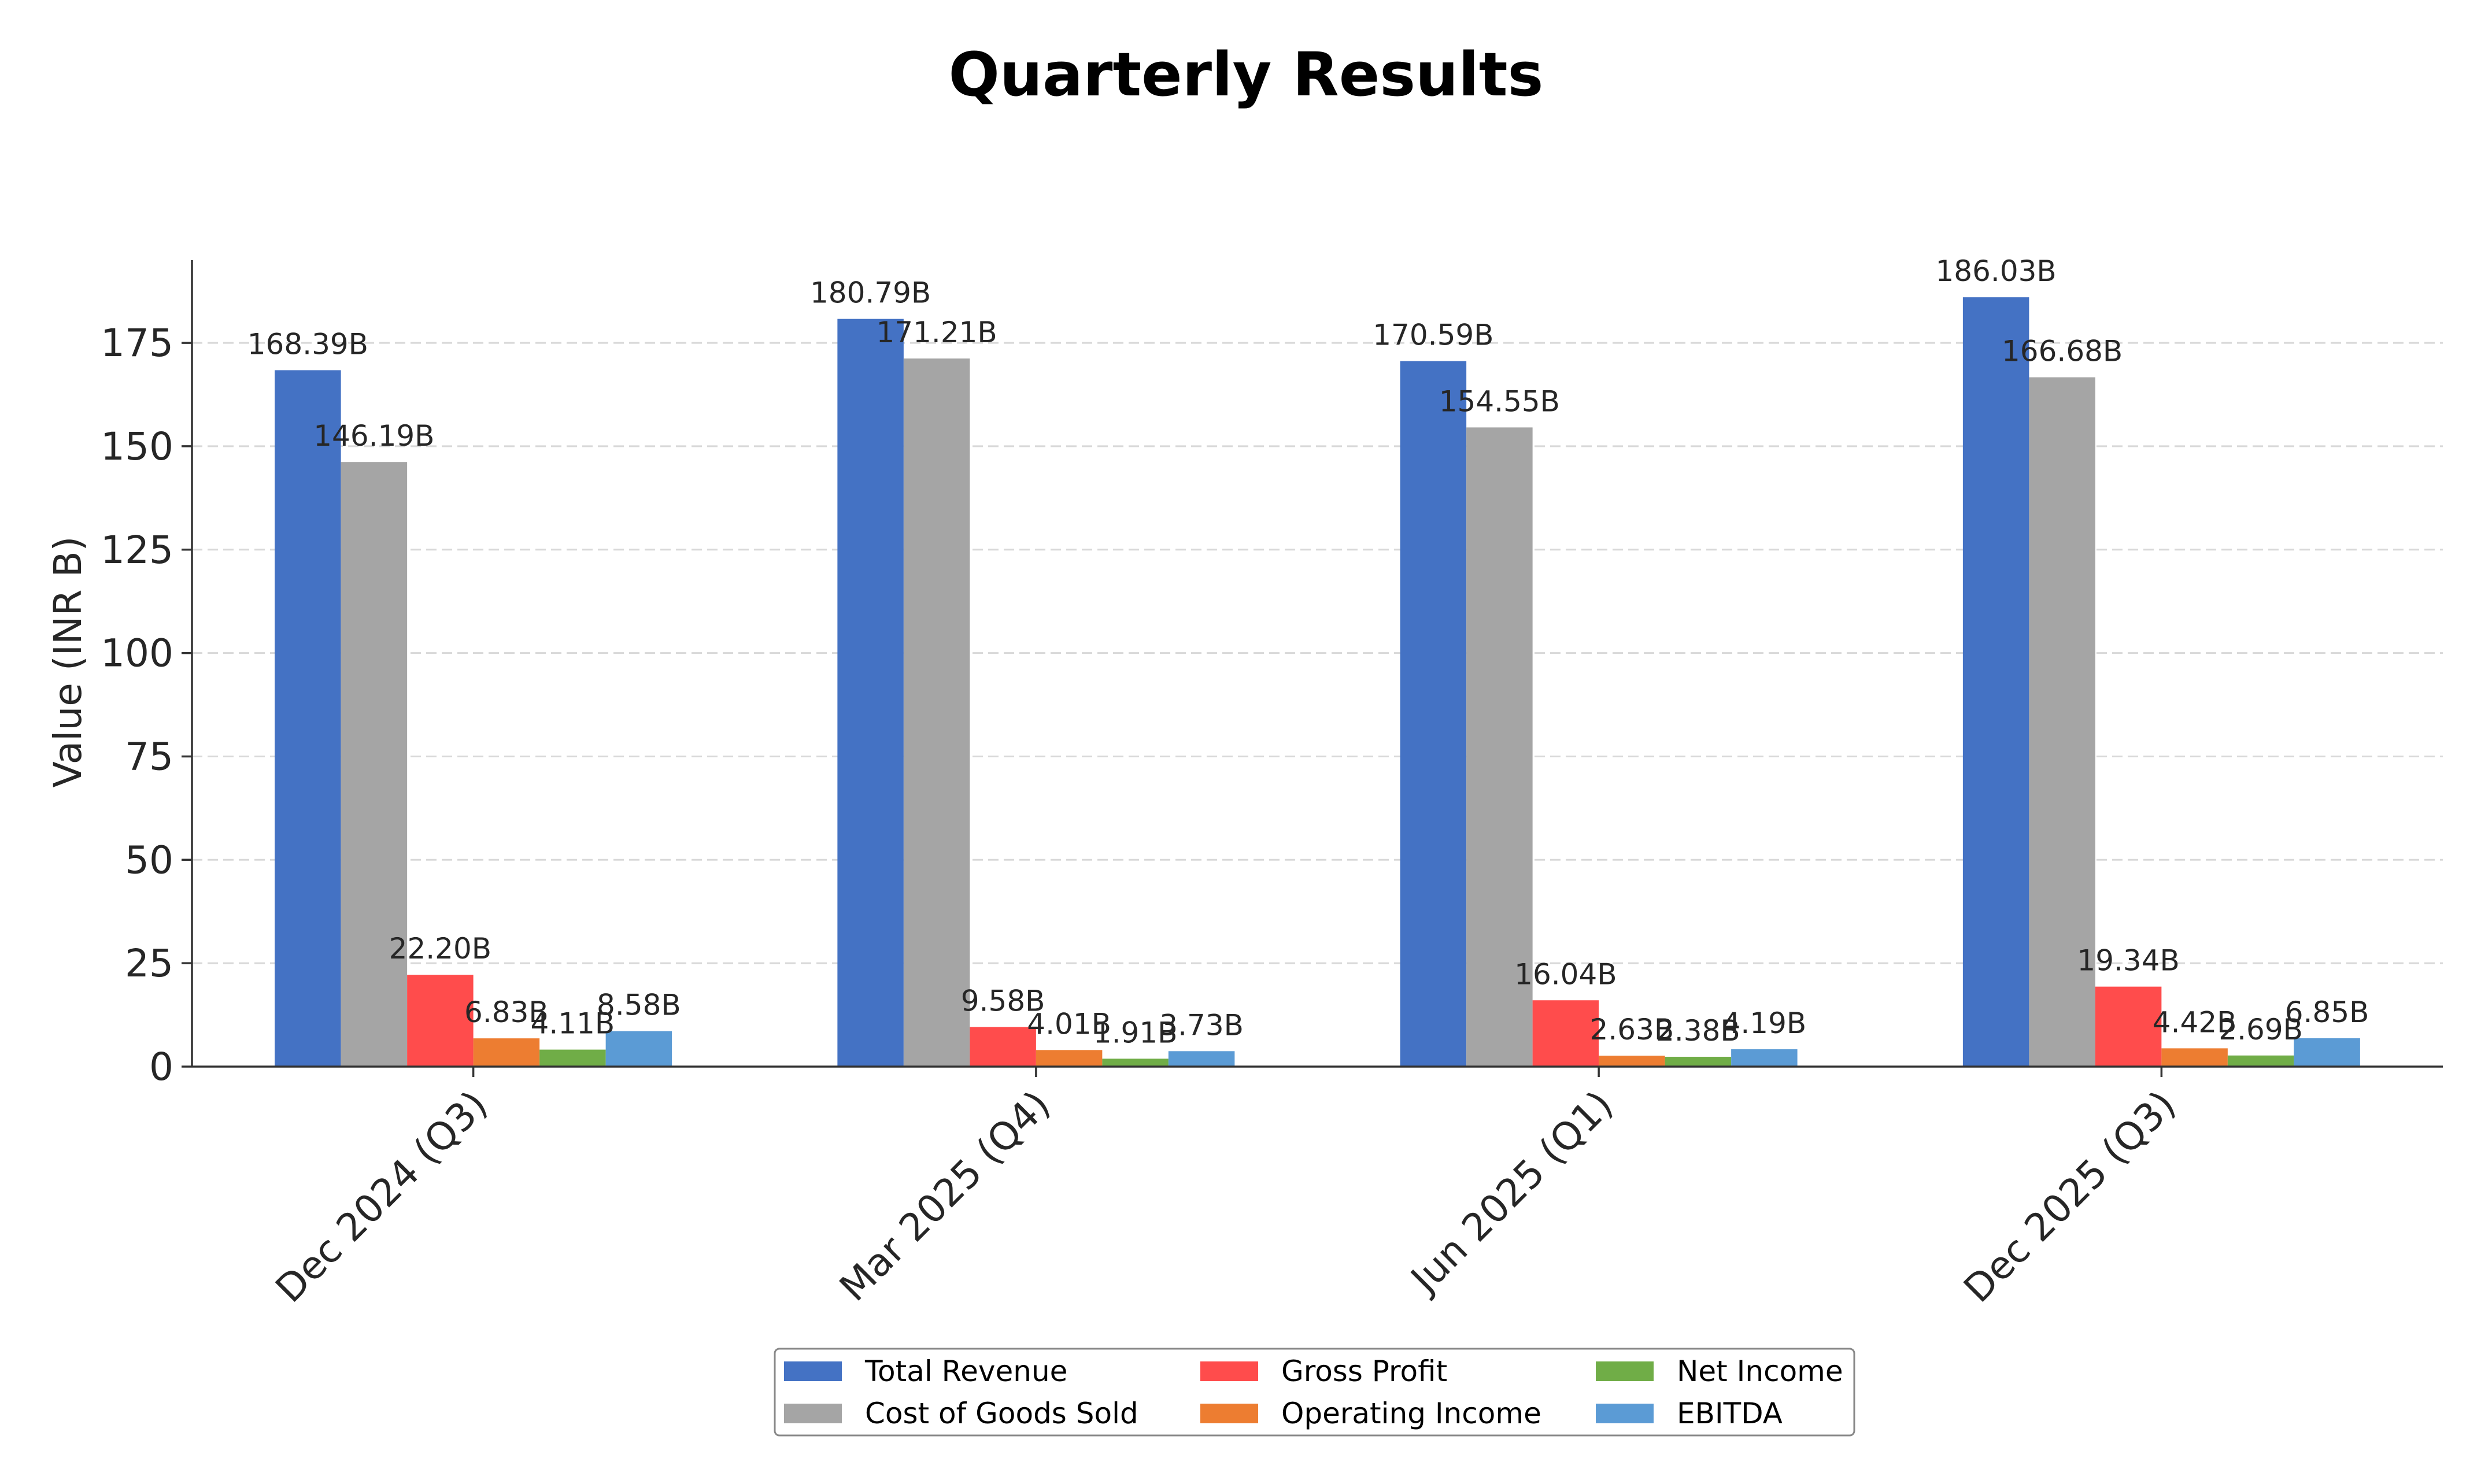 The image size is (2481, 1484). What do you see at coordinates (573, 1024) in the screenshot?
I see `data-label: 4.11B` at bounding box center [573, 1024].